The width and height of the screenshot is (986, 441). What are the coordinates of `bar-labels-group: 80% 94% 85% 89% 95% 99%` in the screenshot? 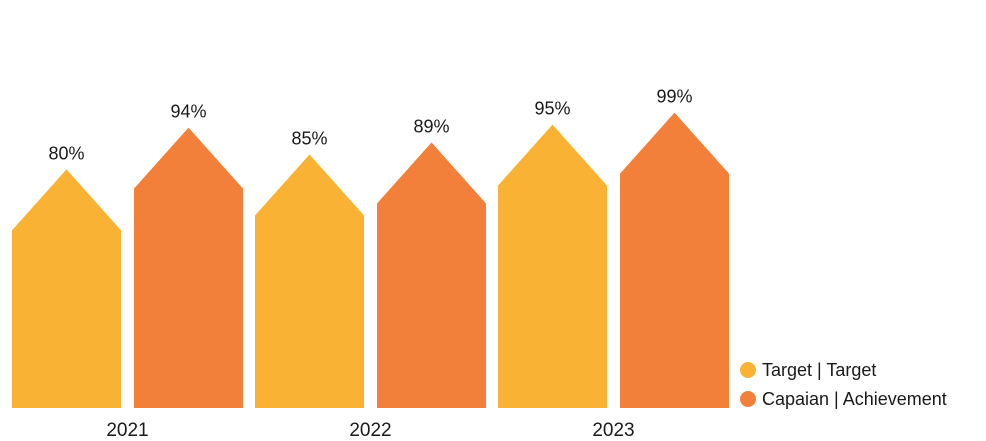 It's located at (370, 125).